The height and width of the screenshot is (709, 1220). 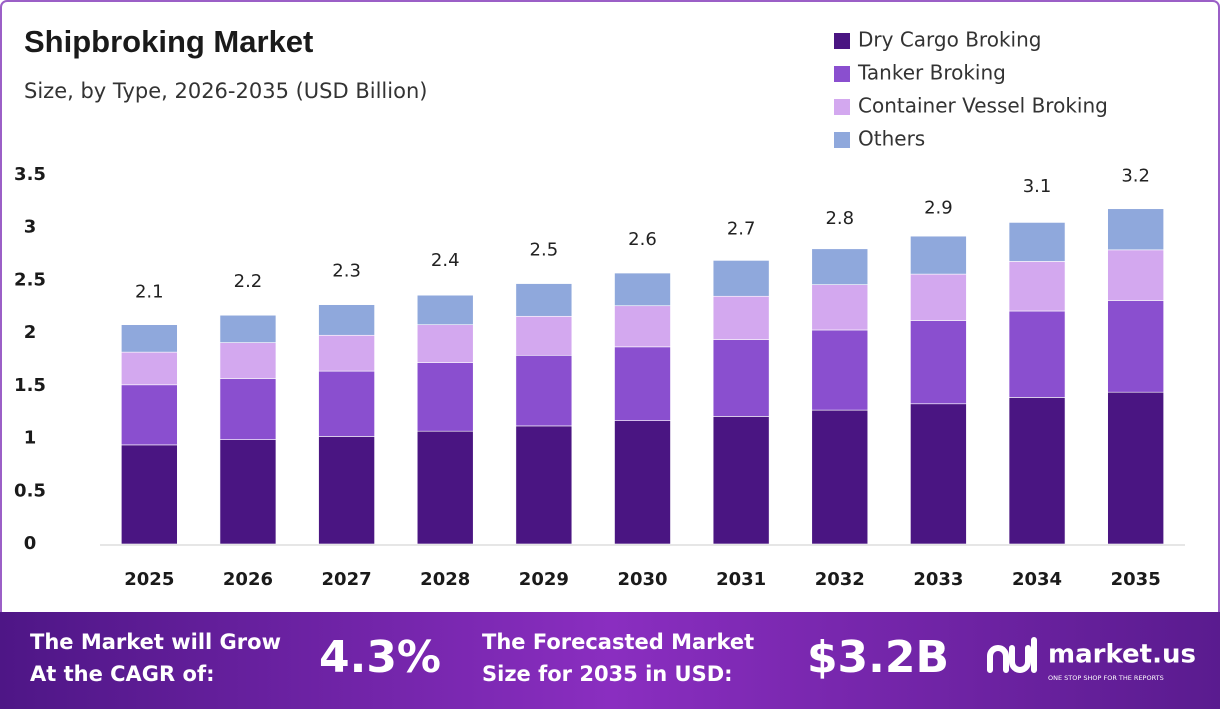 I want to click on total-label: 2.8, so click(x=839, y=218).